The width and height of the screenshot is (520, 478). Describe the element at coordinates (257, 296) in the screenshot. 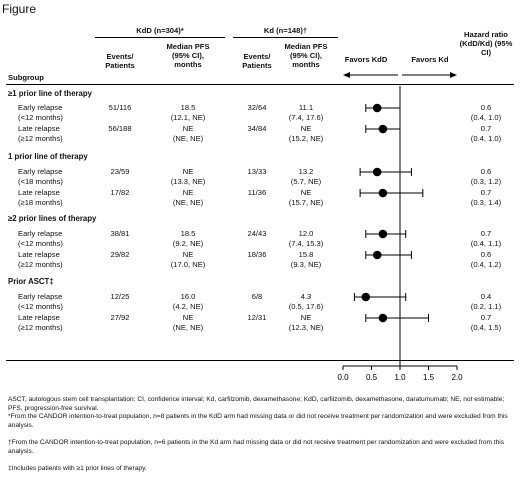

I see `kd-events-cell: 6/8` at that location.